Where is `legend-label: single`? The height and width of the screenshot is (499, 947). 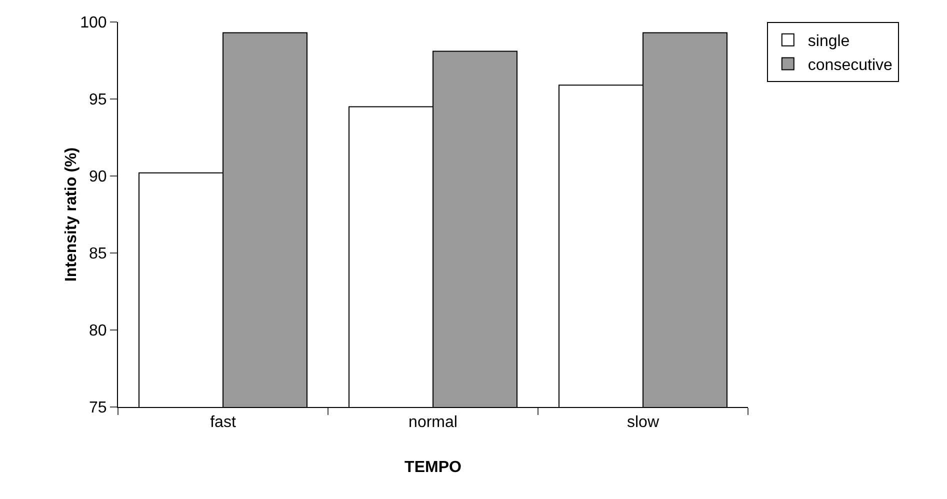
legend-label: single is located at coordinates (829, 41).